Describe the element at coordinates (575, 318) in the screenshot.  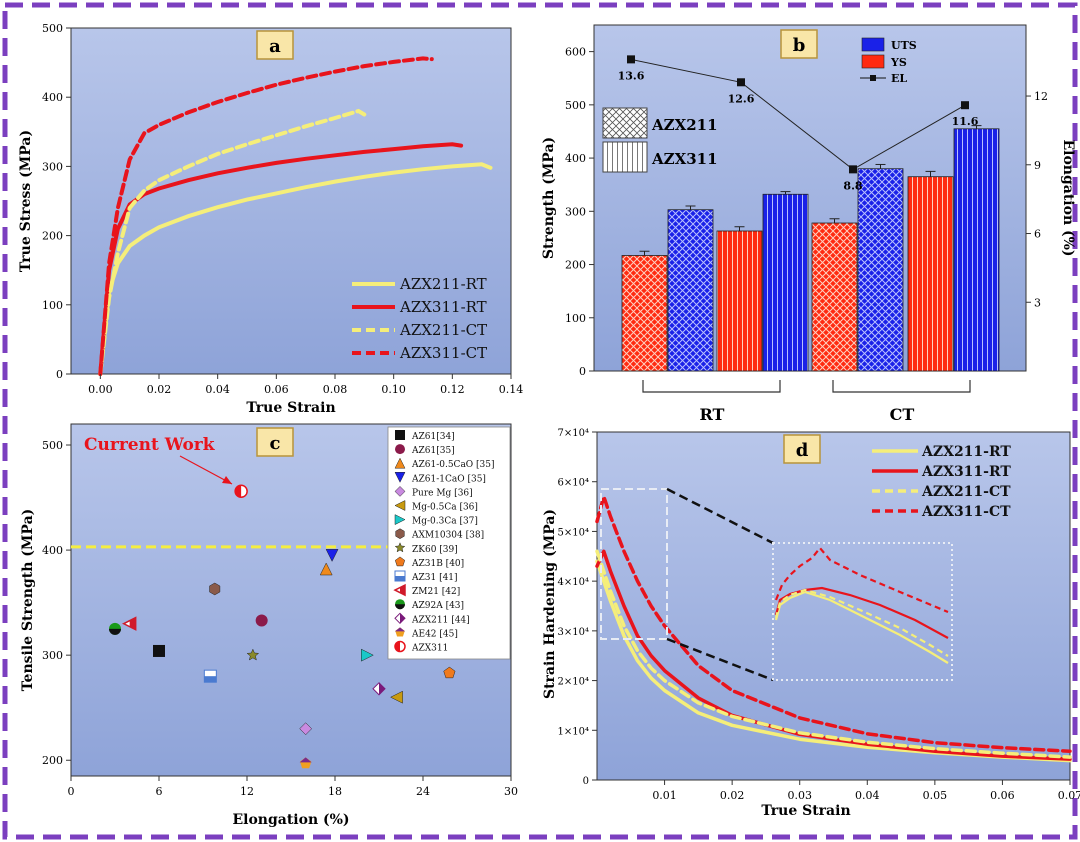
I see `panel-b-ytick-label: 100` at that location.